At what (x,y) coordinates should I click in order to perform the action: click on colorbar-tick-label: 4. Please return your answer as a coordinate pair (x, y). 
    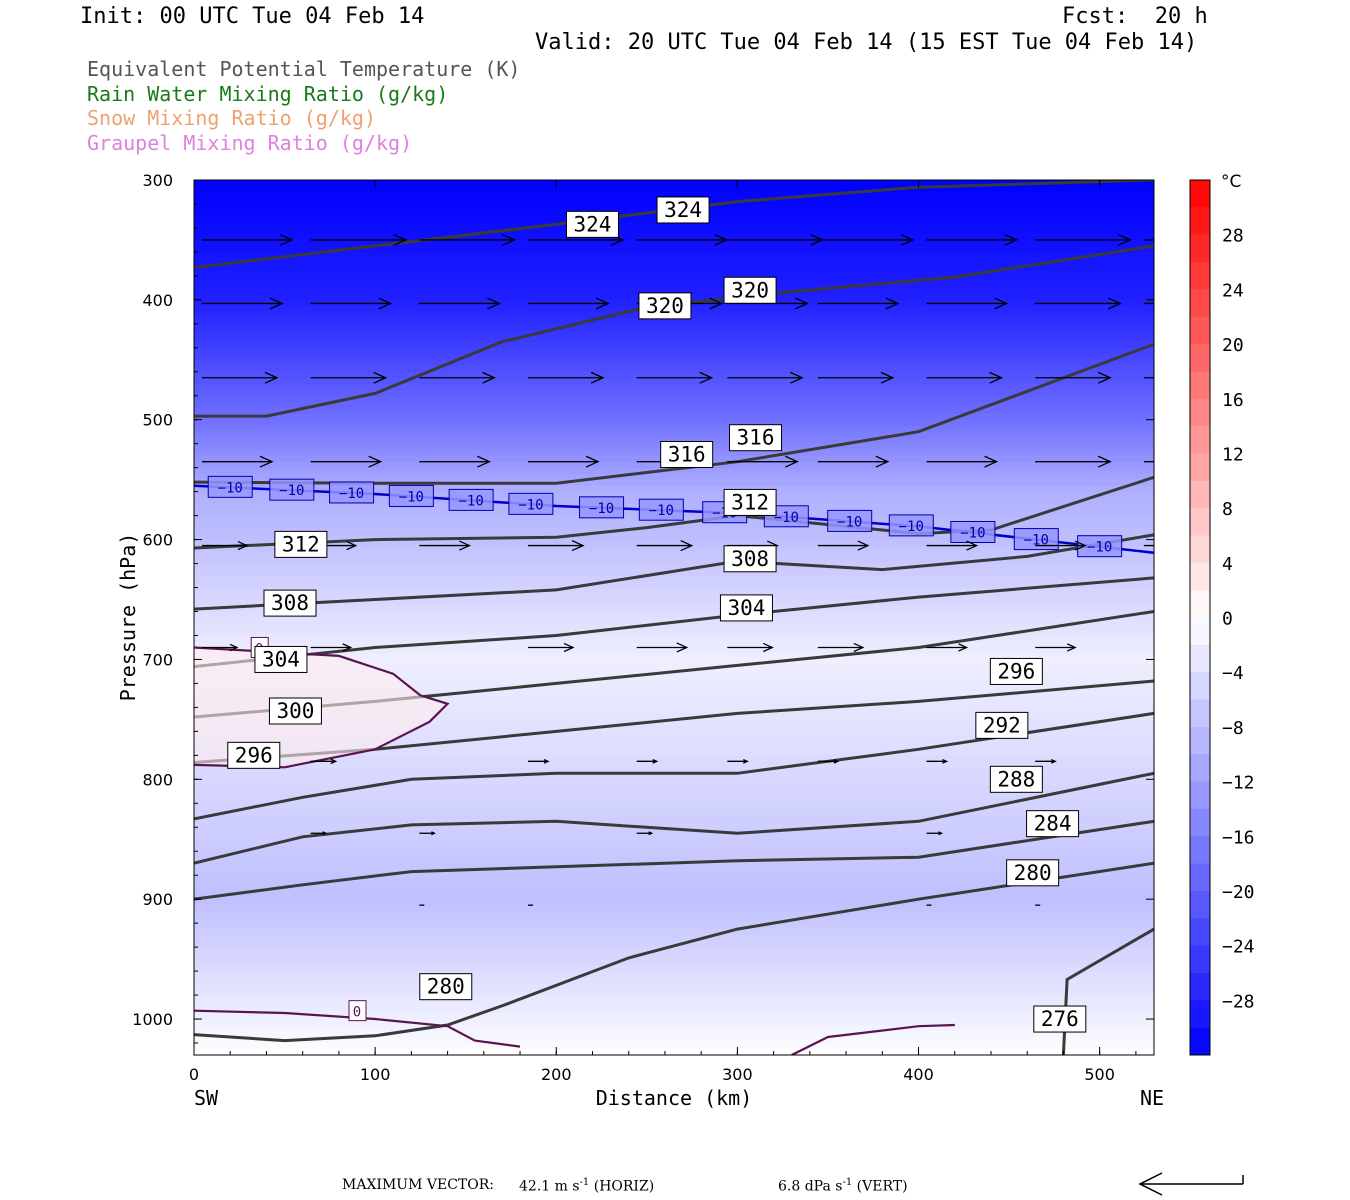
    Looking at the image, I should click on (1227, 564).